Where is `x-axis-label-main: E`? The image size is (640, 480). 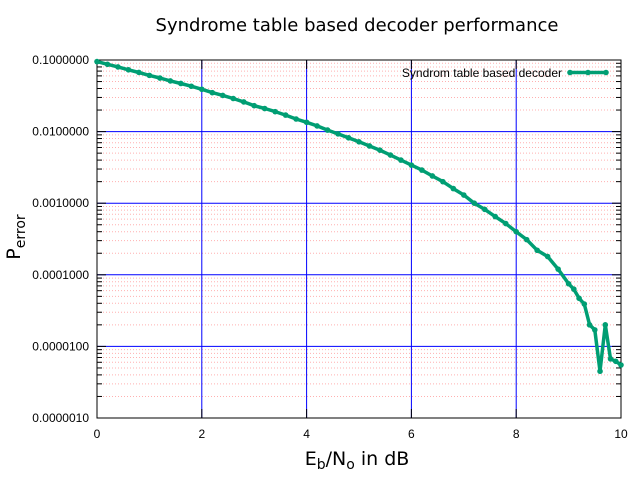
x-axis-label-main: E is located at coordinates (311, 459).